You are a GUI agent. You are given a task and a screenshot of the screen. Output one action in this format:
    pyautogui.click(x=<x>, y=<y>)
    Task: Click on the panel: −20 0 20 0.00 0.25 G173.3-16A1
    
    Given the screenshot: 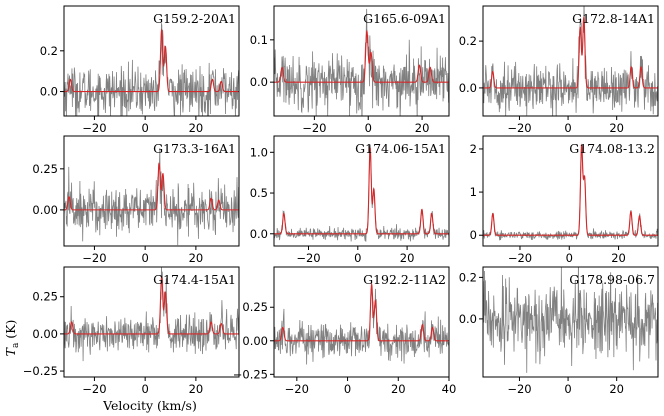 What is the action you would take?
    pyautogui.click(x=136, y=200)
    